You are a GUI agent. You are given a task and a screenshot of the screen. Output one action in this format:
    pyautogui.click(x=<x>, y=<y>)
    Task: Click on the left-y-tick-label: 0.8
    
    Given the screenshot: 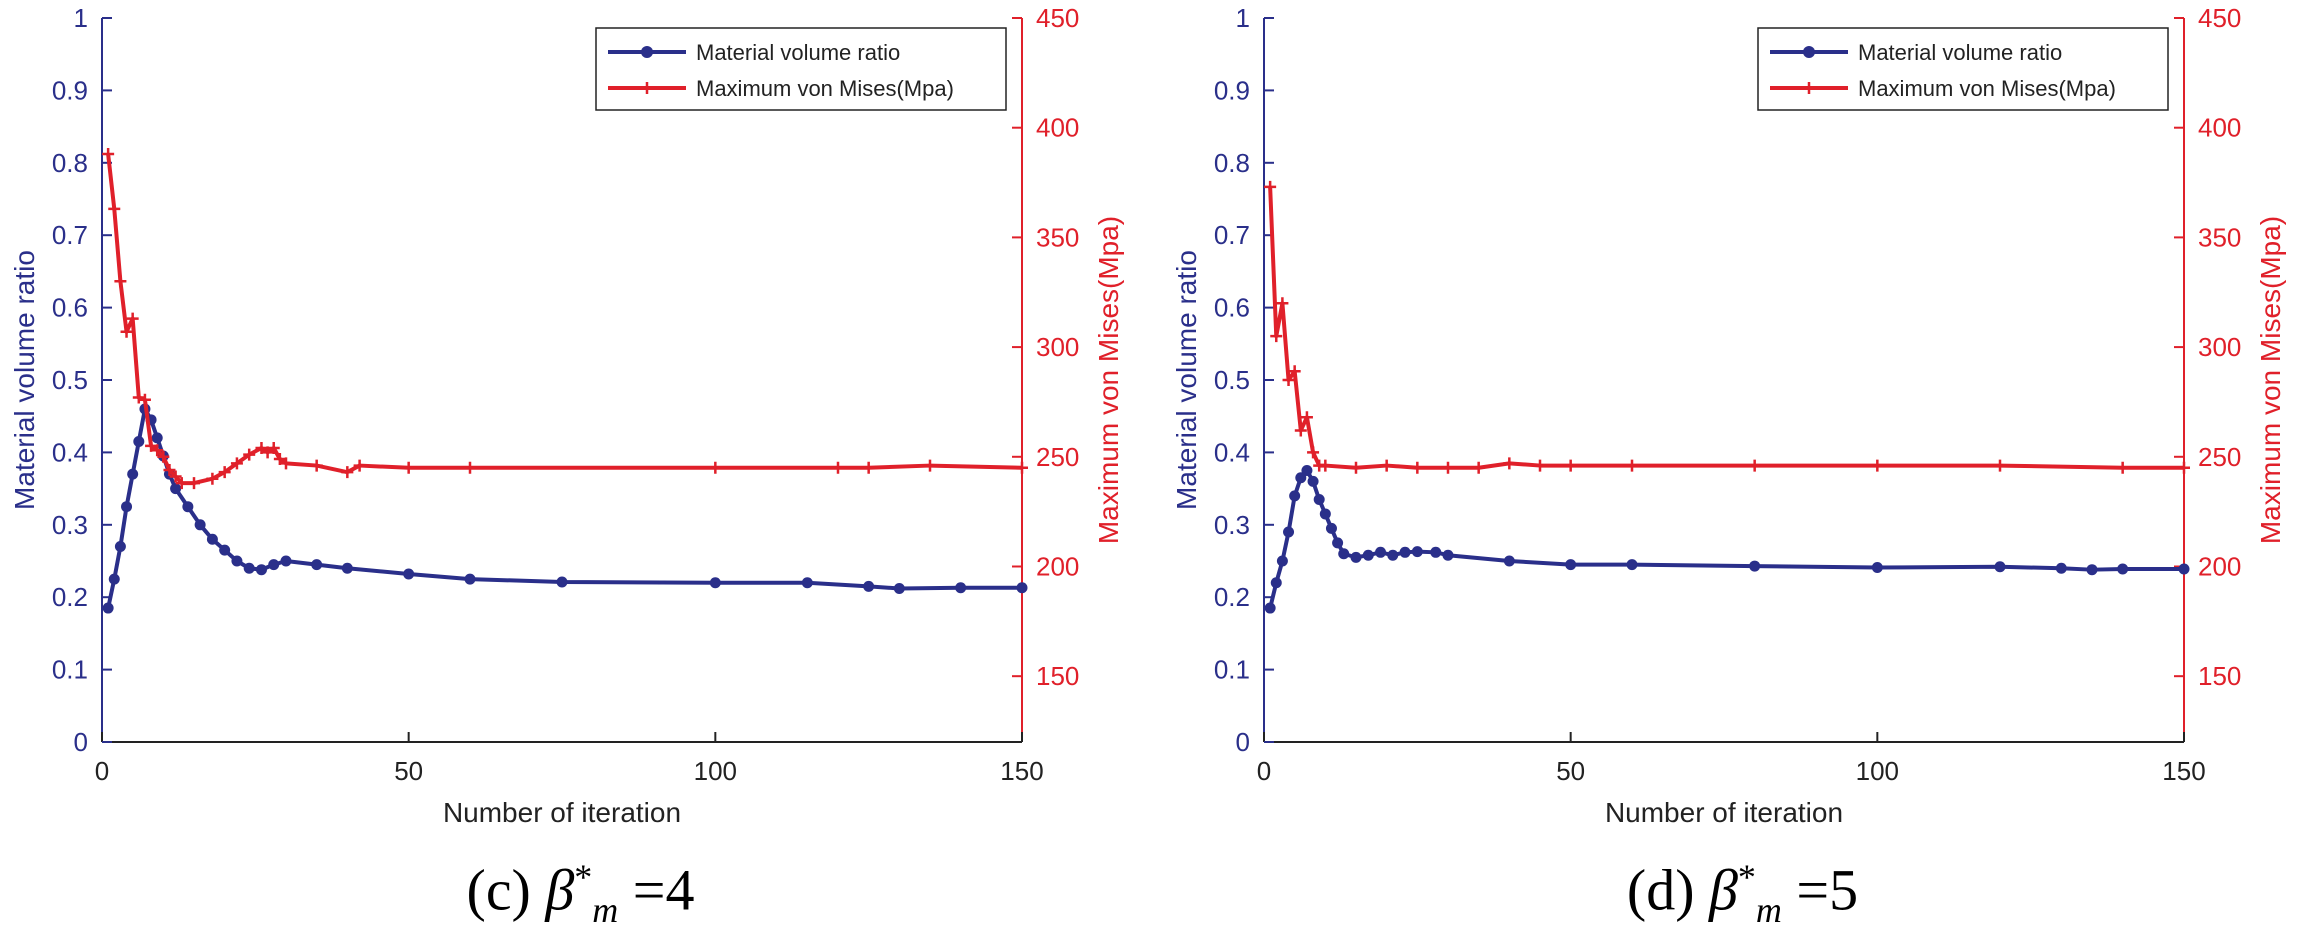 What is the action you would take?
    pyautogui.click(x=70, y=163)
    